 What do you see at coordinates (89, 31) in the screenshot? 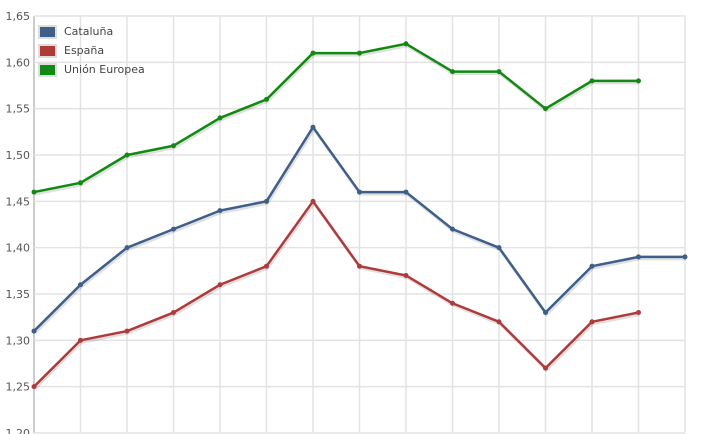
I see `legend-label-cataluna: Cataluña` at bounding box center [89, 31].